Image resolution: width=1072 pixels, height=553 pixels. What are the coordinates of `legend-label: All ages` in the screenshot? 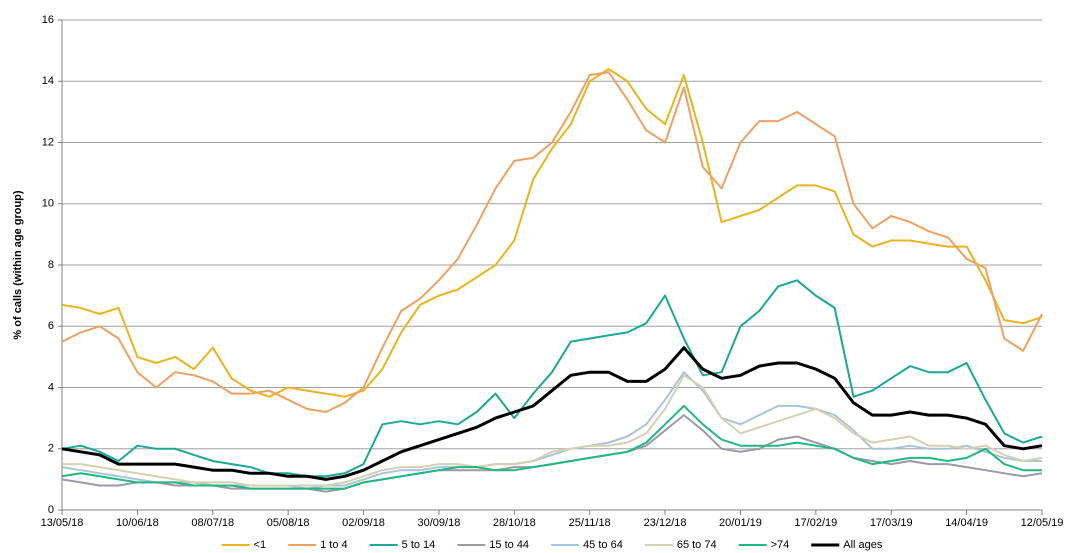 It's located at (863, 545).